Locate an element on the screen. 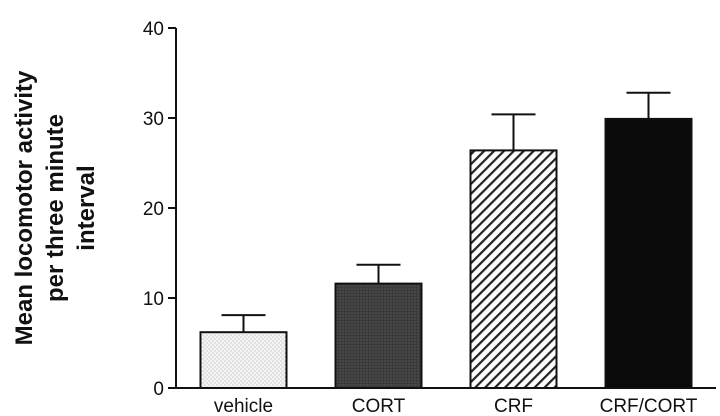 Image resolution: width=720 pixels, height=416 pixels. y-axis-title-line-1: Mean locomotor activity is located at coordinates (24, 207).